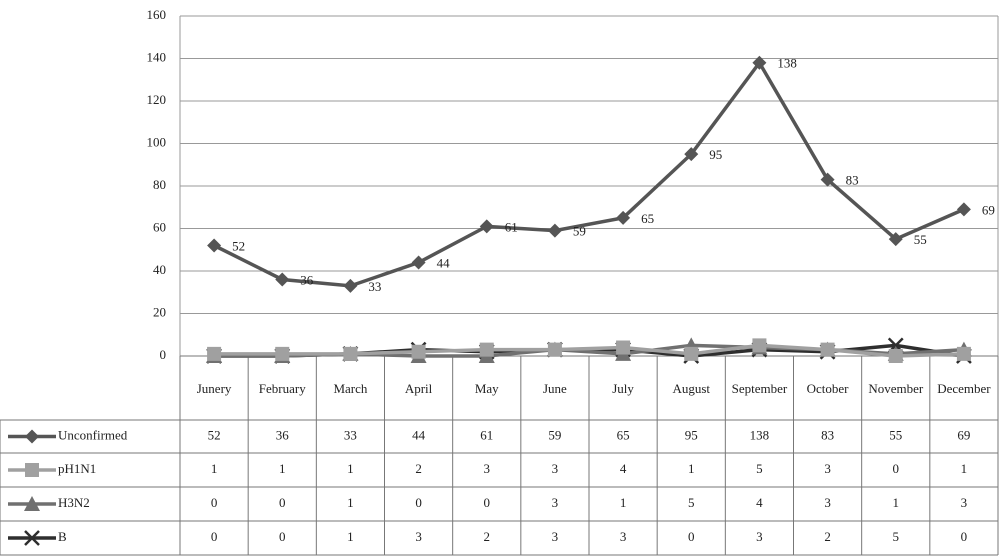 The height and width of the screenshot is (556, 1000). What do you see at coordinates (554, 434) in the screenshot?
I see `table-cell: 59` at bounding box center [554, 434].